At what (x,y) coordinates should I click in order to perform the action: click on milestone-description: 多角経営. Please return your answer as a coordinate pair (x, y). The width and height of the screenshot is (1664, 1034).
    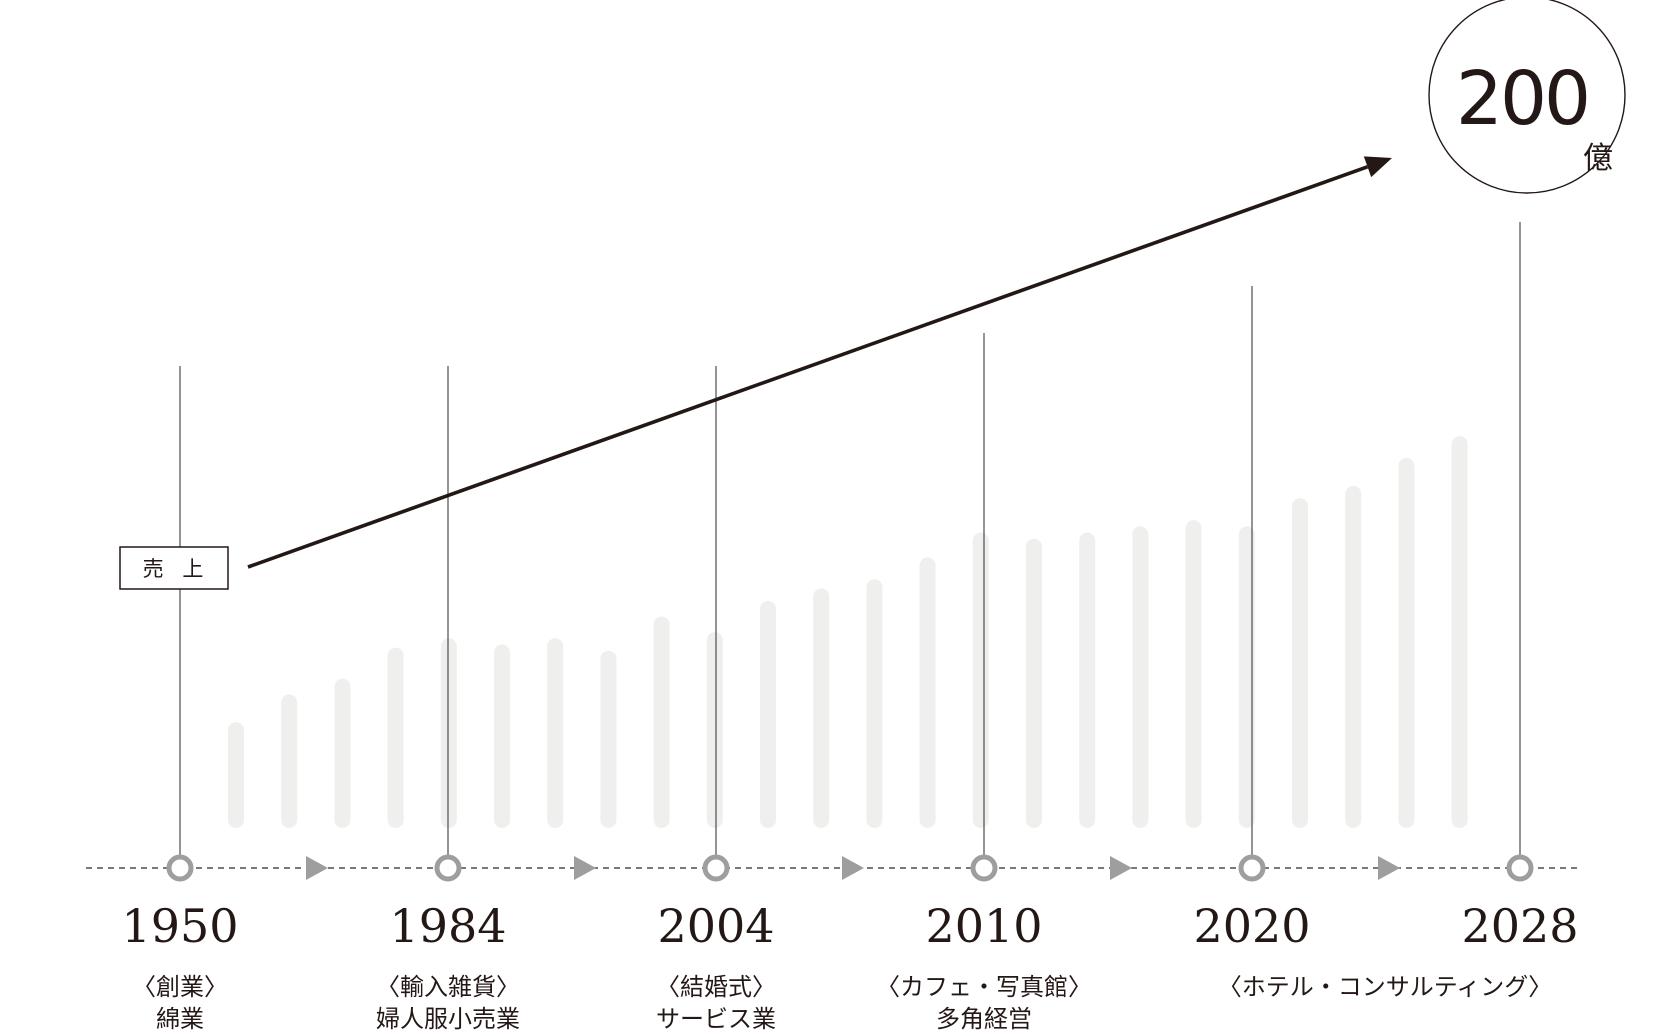
    Looking at the image, I should click on (984, 1017).